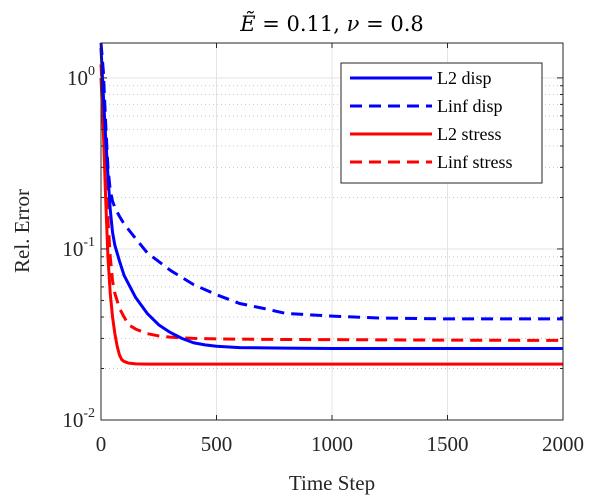 Image resolution: width=591 pixels, height=504 pixels. What do you see at coordinates (470, 106) in the screenshot?
I see `legend-label: Linf disp` at bounding box center [470, 106].